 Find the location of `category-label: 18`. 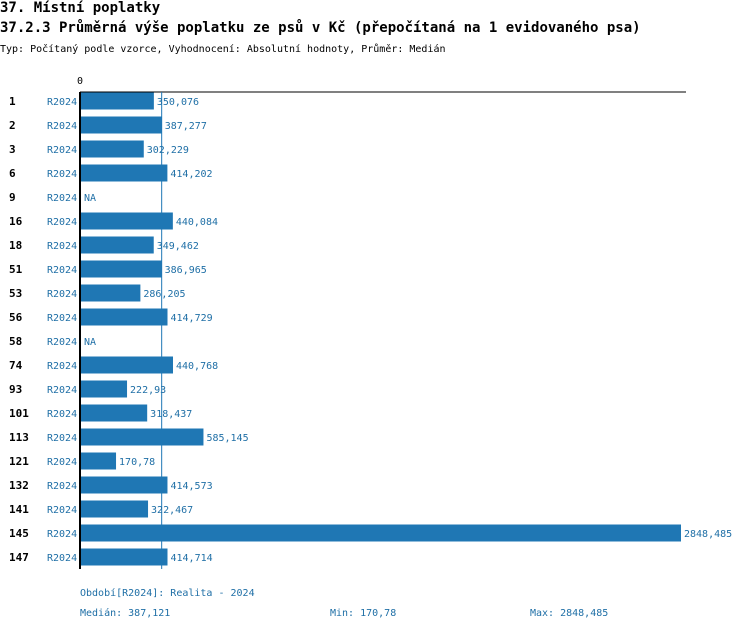

category-label: 18 is located at coordinates (15, 245).